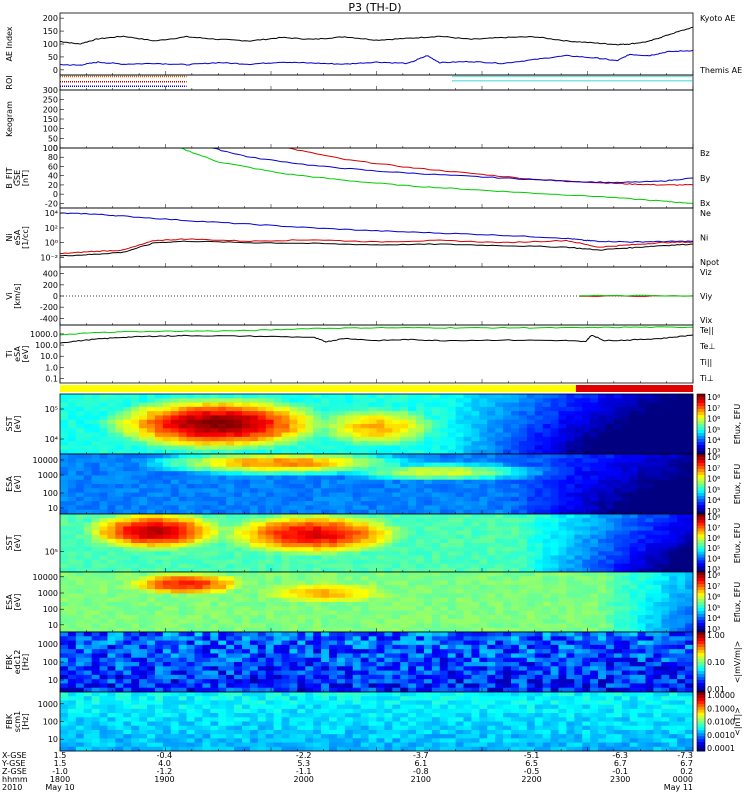 This screenshot has width=750, height=800. Describe the element at coordinates (17, 178) in the screenshot. I see `y-axis-label: GSE` at that location.